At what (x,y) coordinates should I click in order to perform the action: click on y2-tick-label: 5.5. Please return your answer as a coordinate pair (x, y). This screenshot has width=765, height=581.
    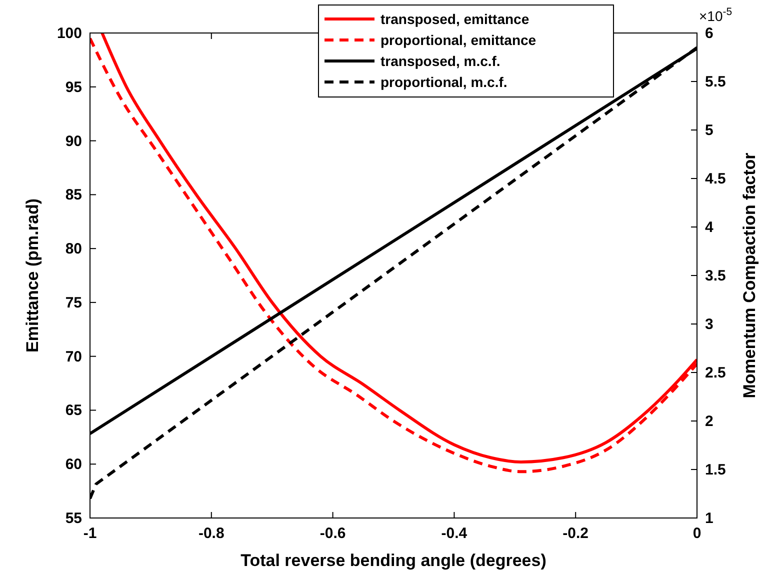
    Looking at the image, I should click on (715, 82).